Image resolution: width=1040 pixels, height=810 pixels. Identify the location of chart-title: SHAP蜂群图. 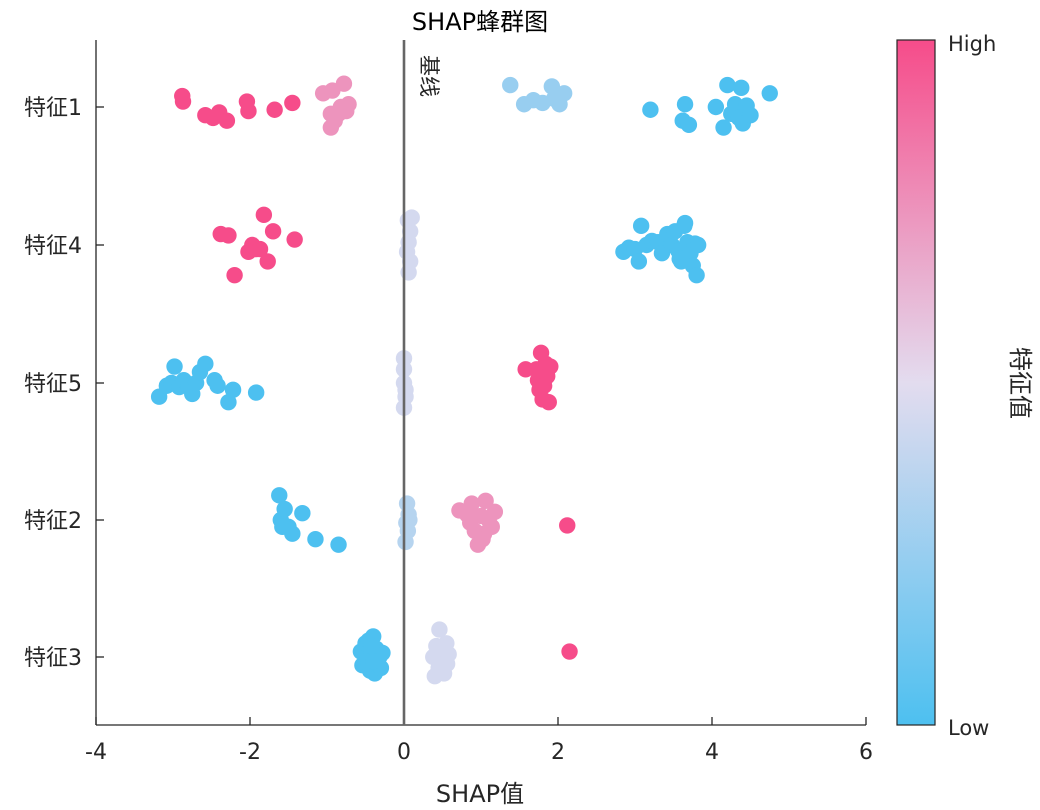
(480, 22).